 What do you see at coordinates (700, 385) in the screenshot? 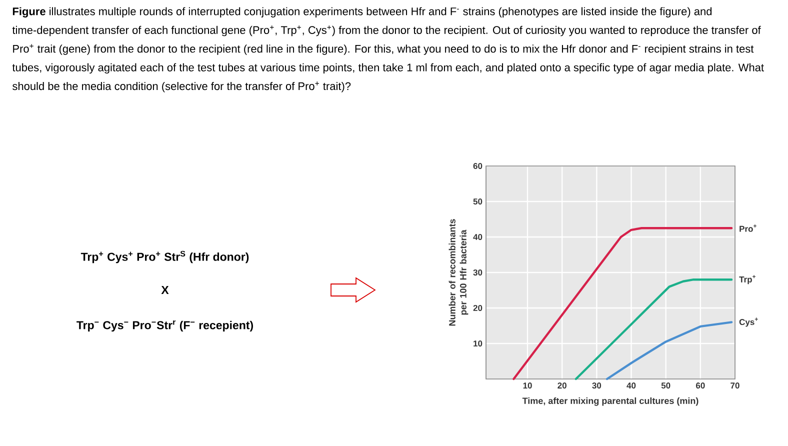
I see `x-tick-label: 60` at bounding box center [700, 385].